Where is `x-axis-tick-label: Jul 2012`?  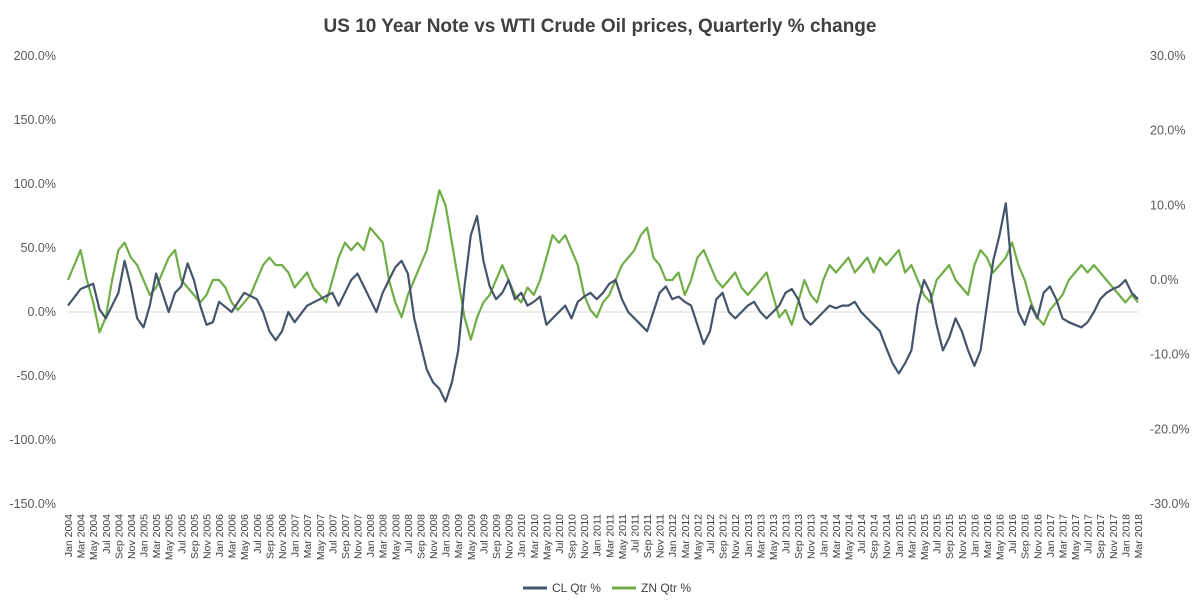 x-axis-tick-label: Jul 2012 is located at coordinates (711, 534).